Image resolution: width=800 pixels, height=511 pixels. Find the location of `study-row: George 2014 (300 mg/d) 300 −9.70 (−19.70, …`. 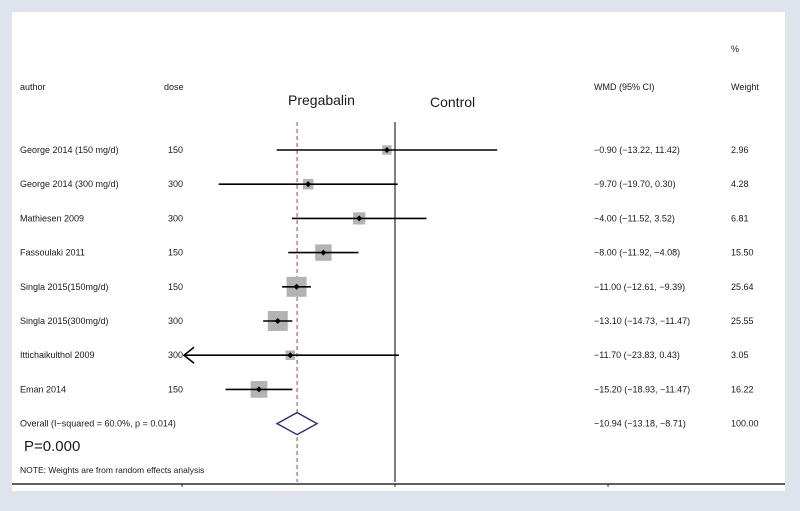

study-row: George 2014 (300 mg/d) 300 −9.70 (−19.70, … is located at coordinates (384, 184).